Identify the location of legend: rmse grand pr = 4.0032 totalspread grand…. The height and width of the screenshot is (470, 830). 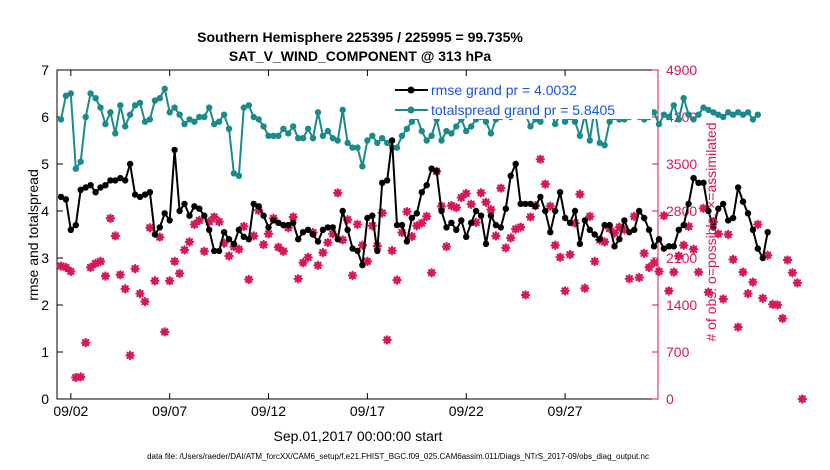
(521, 99).